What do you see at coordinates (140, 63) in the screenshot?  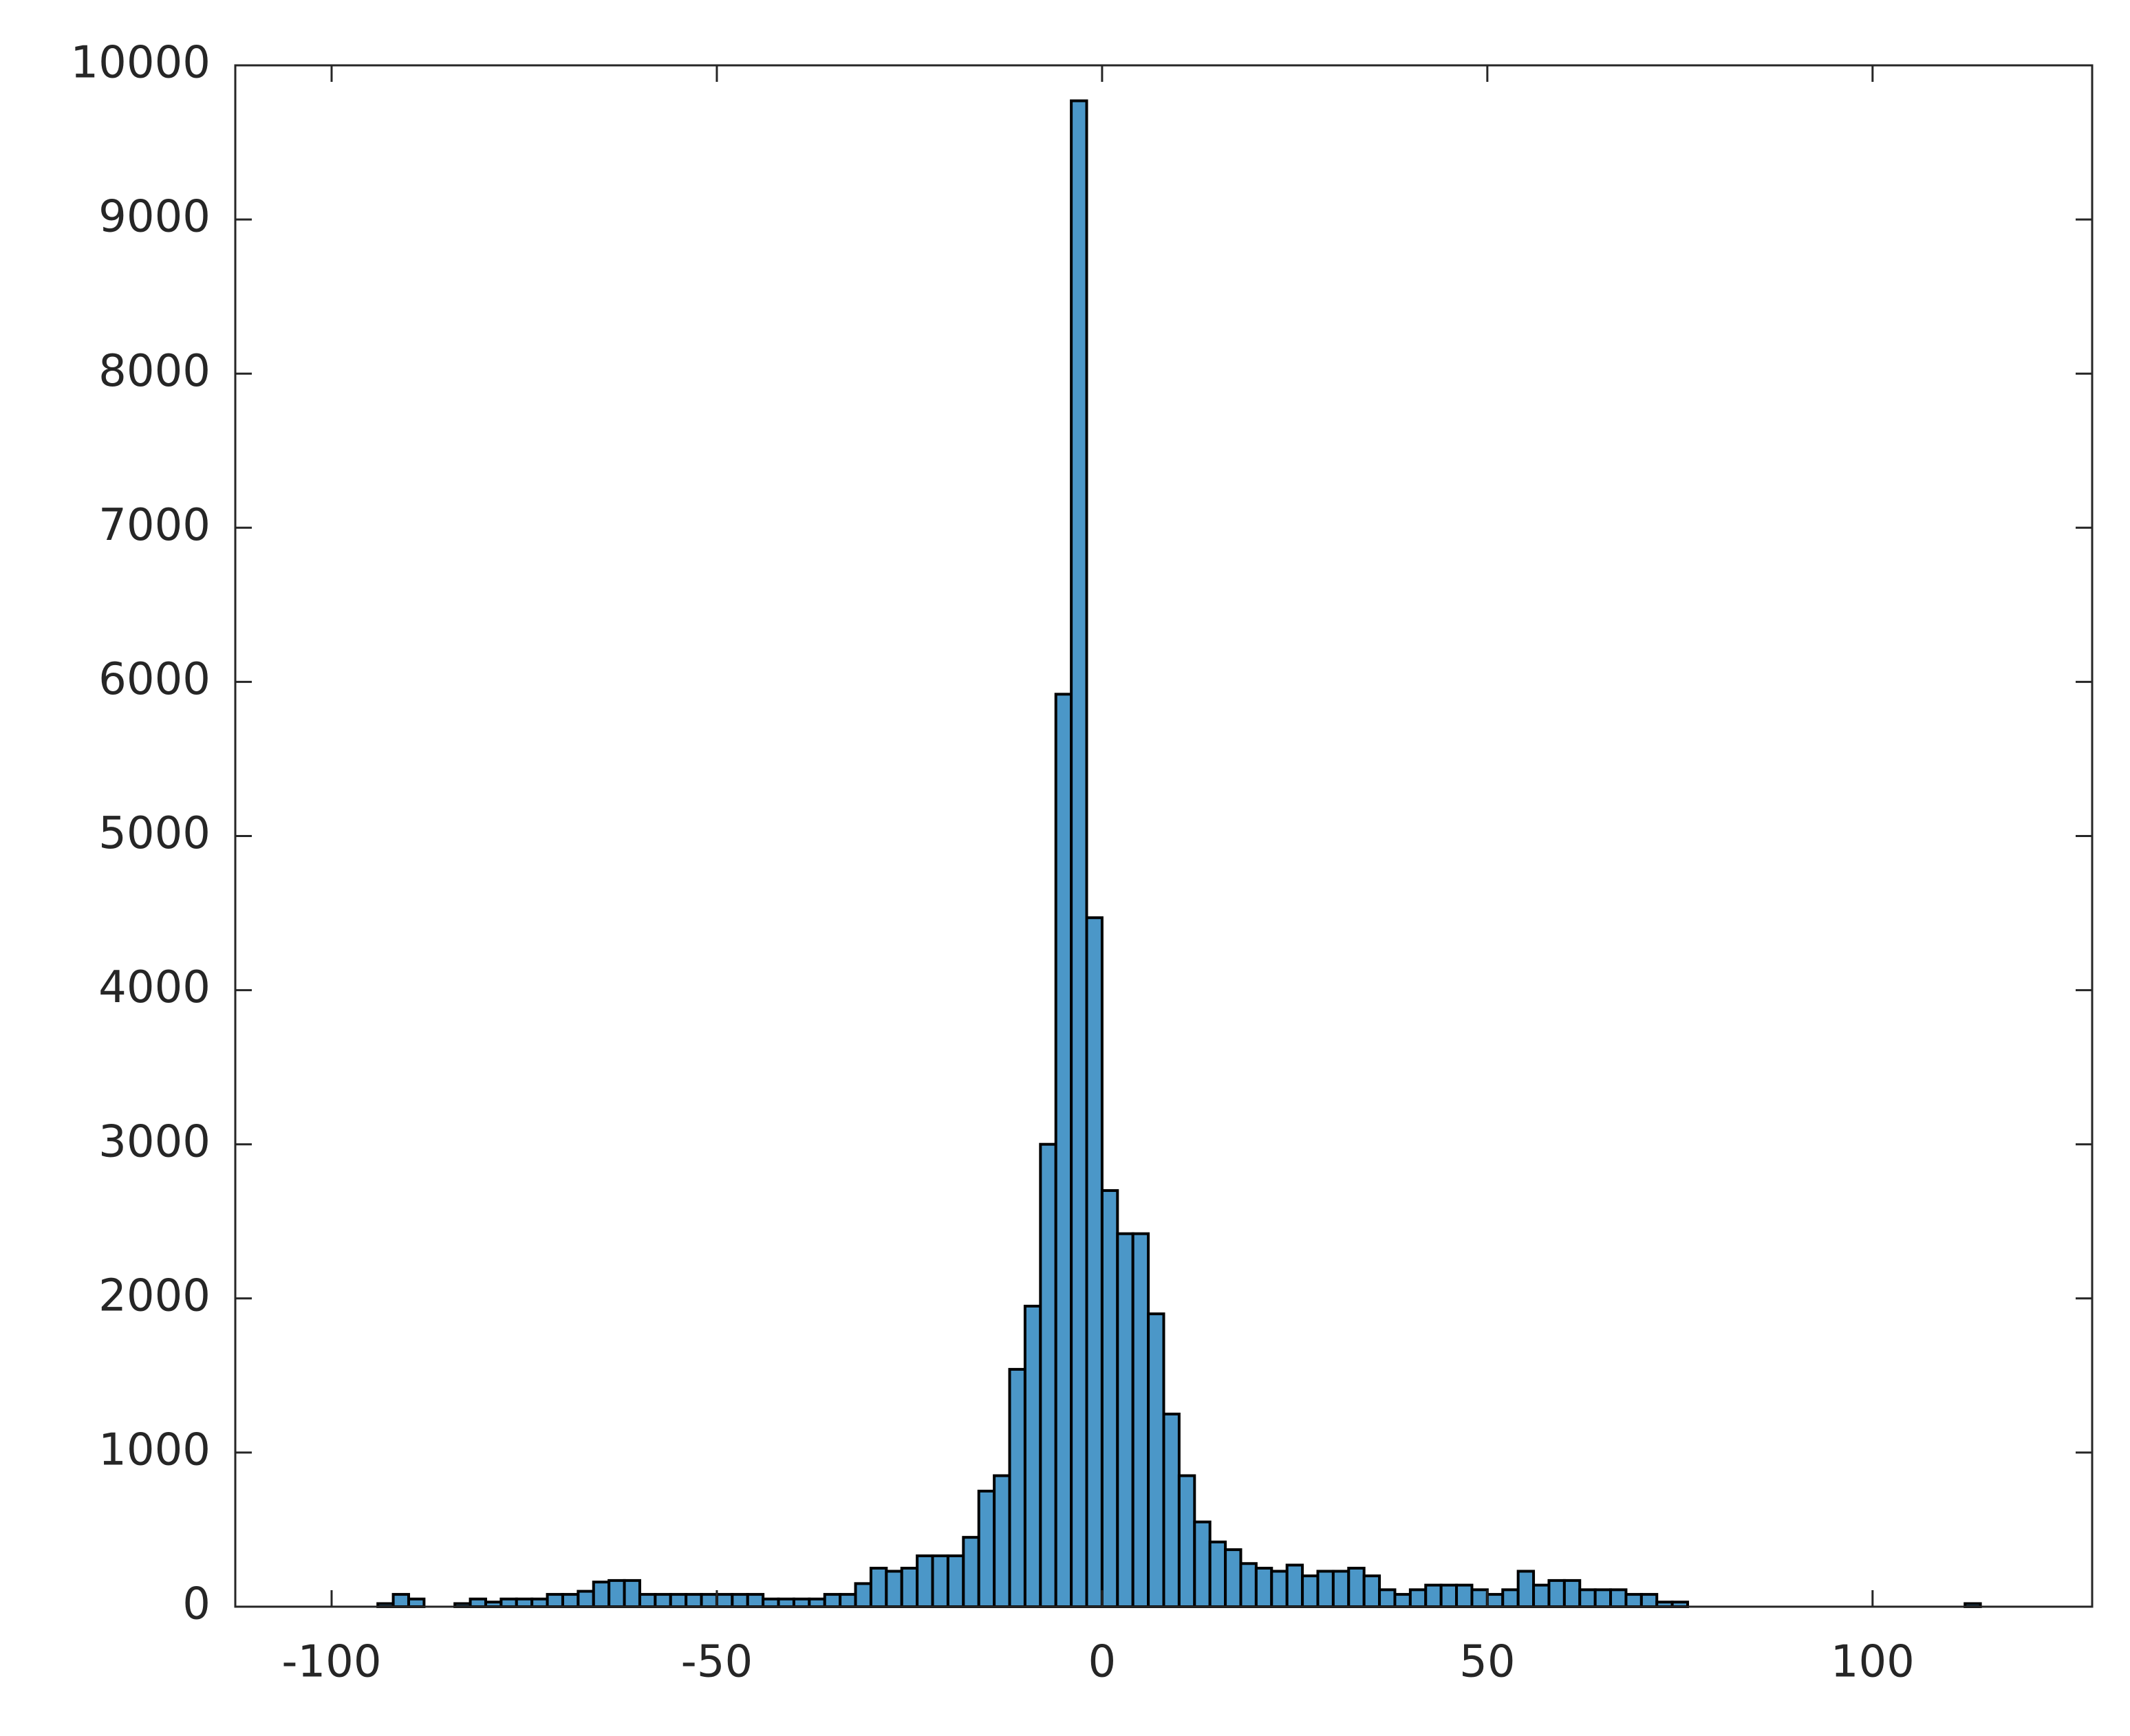 I see `y-tick-label: 10000` at bounding box center [140, 63].